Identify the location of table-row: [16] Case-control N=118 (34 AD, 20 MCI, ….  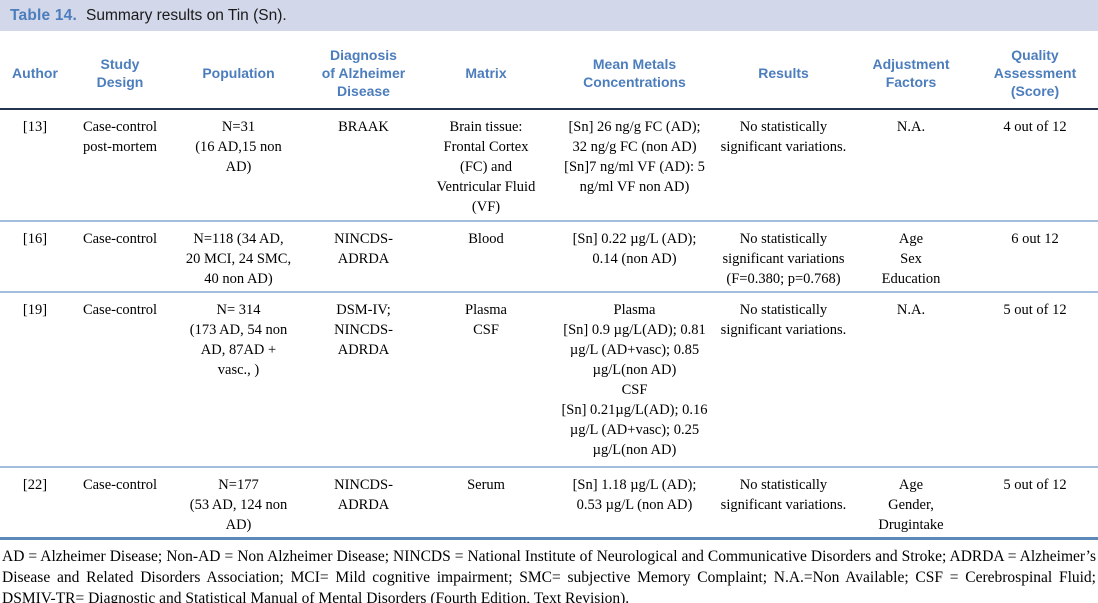
(549, 256).